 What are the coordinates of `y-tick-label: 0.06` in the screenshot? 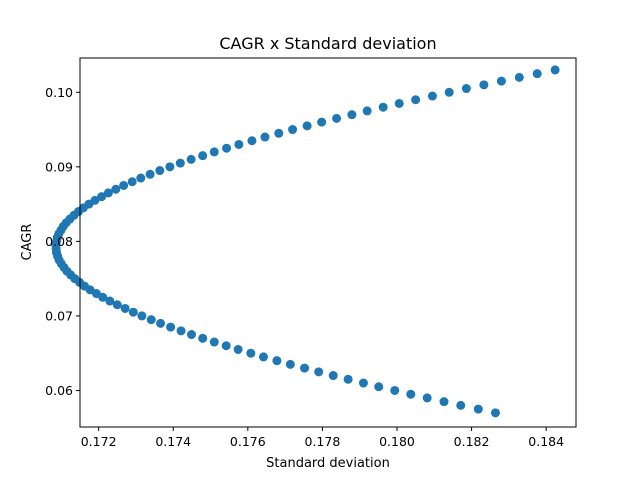 It's located at (59, 390).